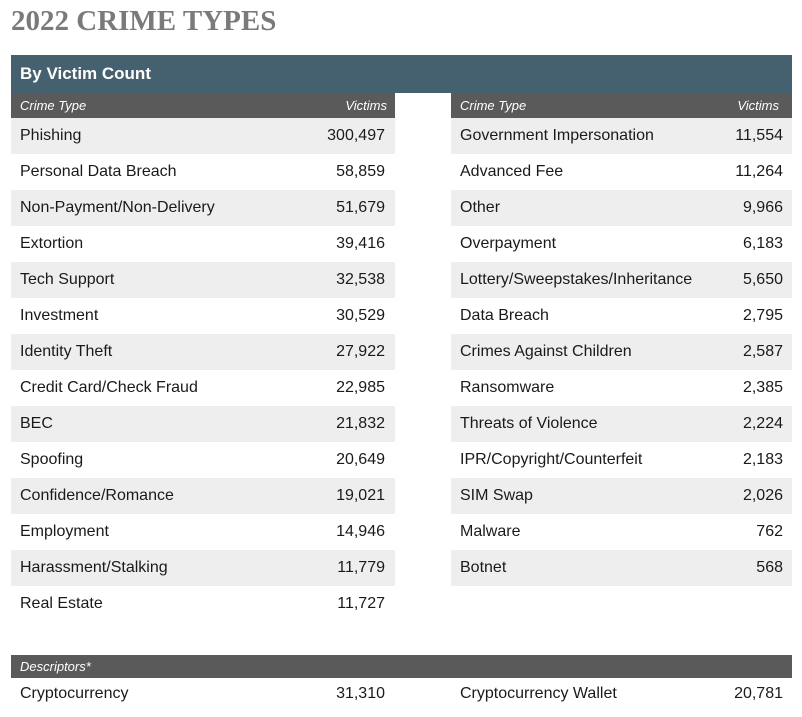 Image resolution: width=802 pixels, height=717 pixels. I want to click on victims-cell: 11,727, so click(361, 603).